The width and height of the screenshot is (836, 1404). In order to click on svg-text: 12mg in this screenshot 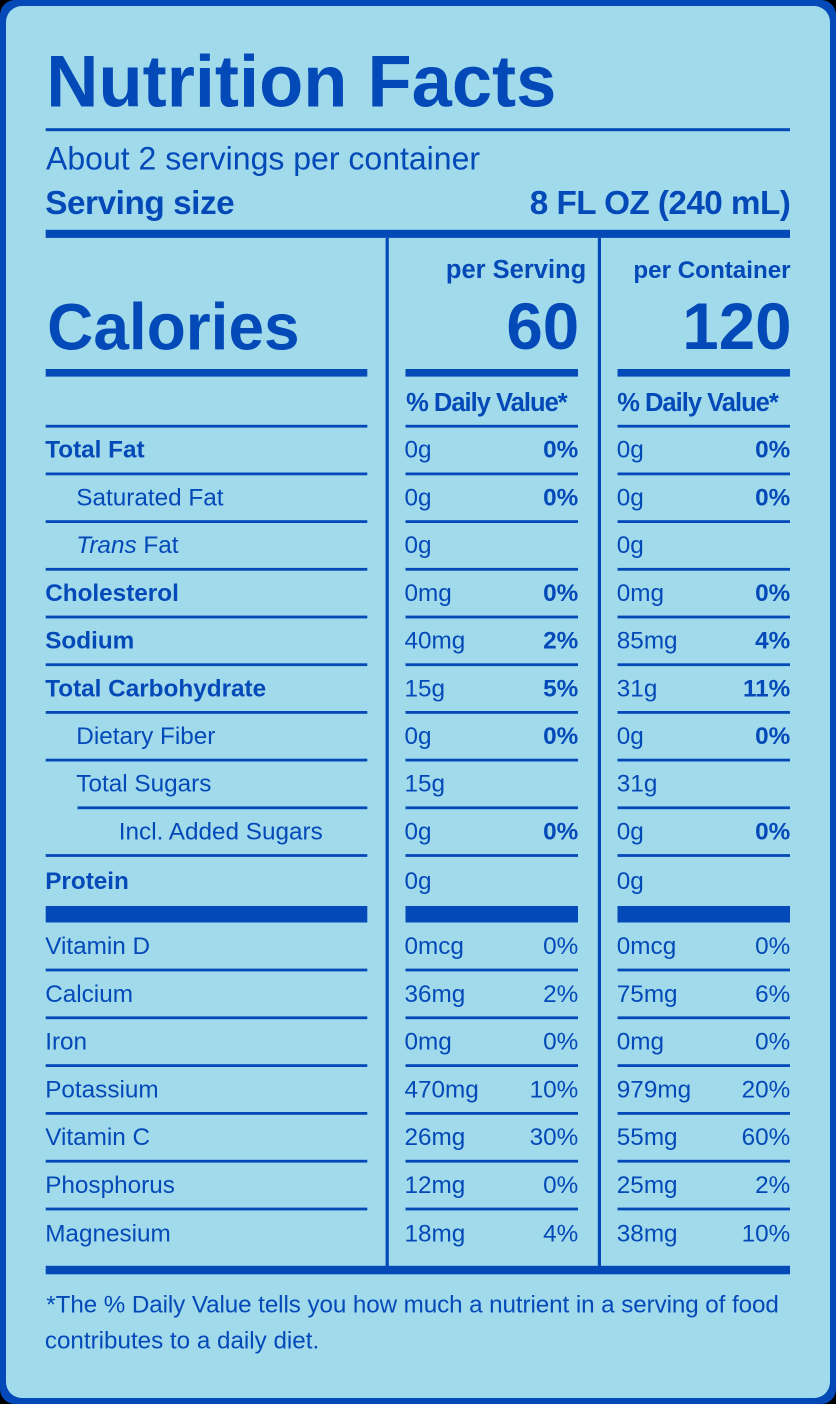, I will do `click(435, 1185)`.